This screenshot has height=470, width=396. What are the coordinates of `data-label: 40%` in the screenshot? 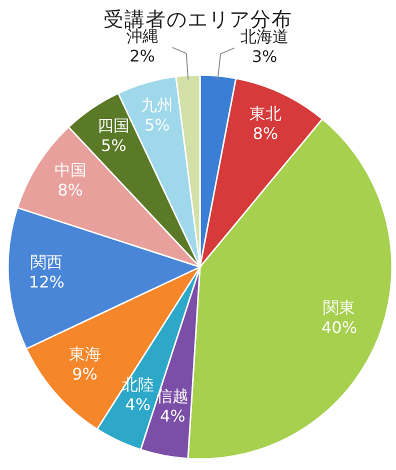 It's located at (339, 328).